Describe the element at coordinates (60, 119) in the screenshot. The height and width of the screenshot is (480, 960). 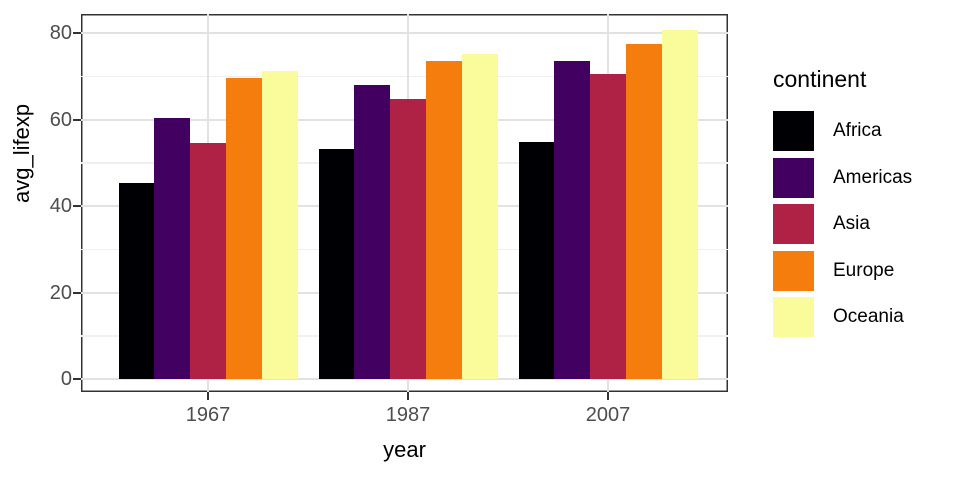
I see `y-axis-tick-label: 60` at that location.